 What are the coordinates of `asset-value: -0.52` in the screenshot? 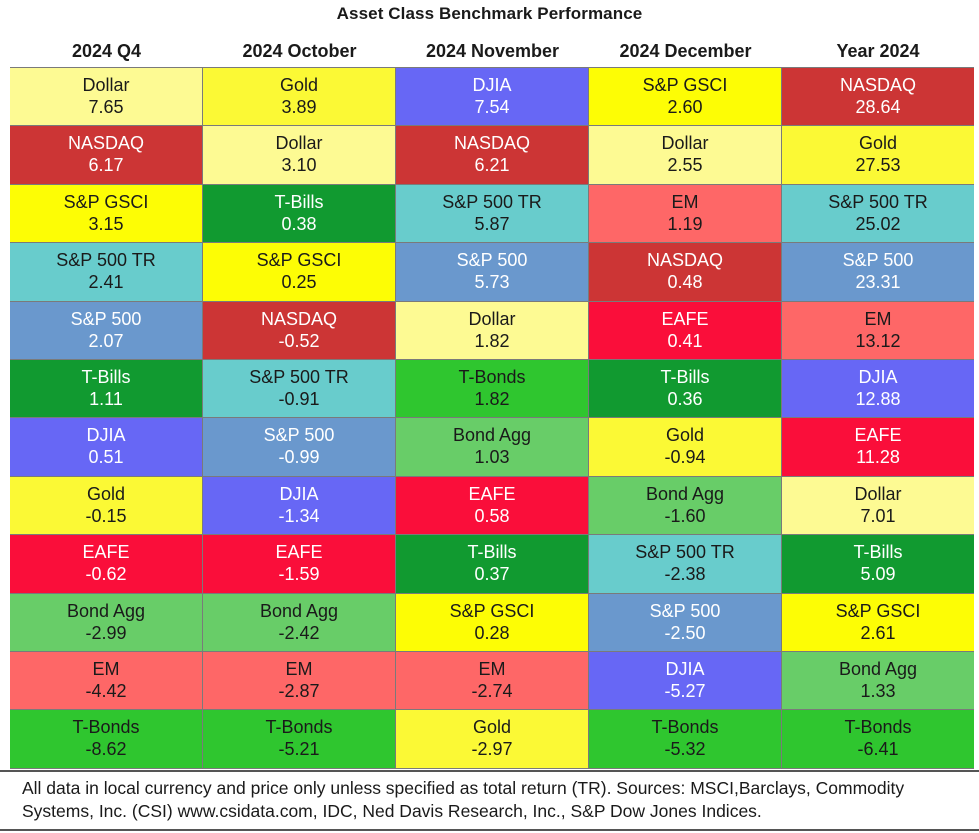 It's located at (299, 341).